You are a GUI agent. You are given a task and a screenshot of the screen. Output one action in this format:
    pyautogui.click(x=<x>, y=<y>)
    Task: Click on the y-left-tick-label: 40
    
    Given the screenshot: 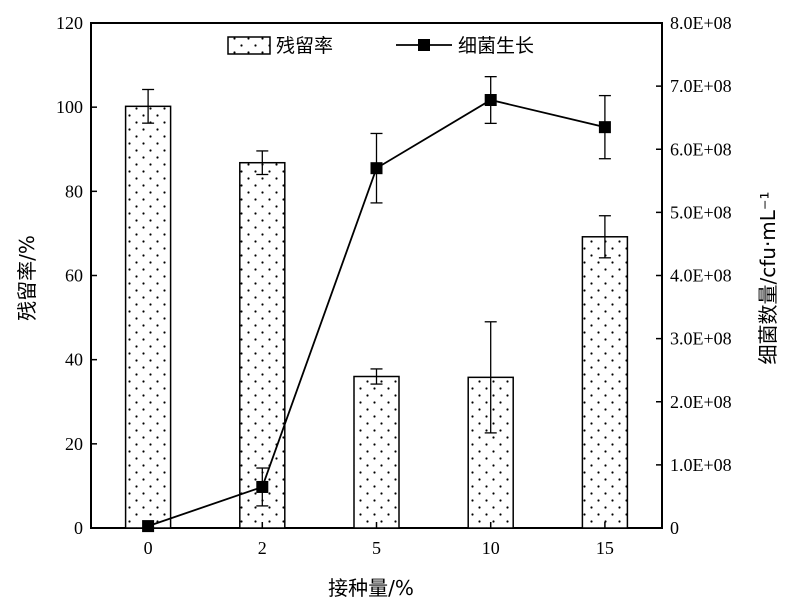 What is the action you would take?
    pyautogui.click(x=74, y=360)
    